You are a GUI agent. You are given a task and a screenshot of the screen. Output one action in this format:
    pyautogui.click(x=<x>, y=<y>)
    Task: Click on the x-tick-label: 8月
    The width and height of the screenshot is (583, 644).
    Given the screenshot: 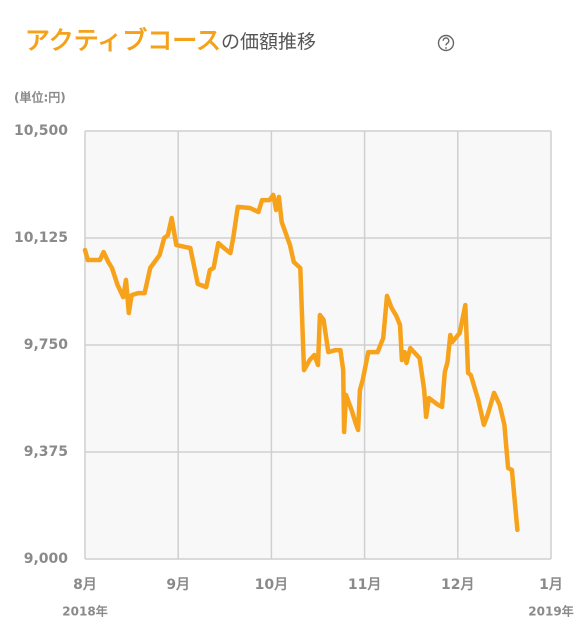 What is the action you would take?
    pyautogui.click(x=85, y=585)
    